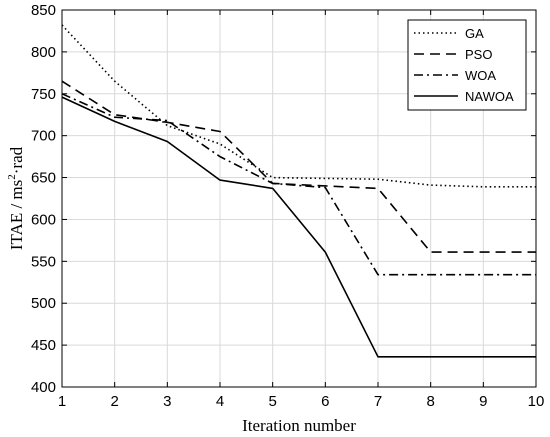 The height and width of the screenshot is (437, 550). Describe the element at coordinates (378, 401) in the screenshot. I see `x-tick-label: 7` at that location.